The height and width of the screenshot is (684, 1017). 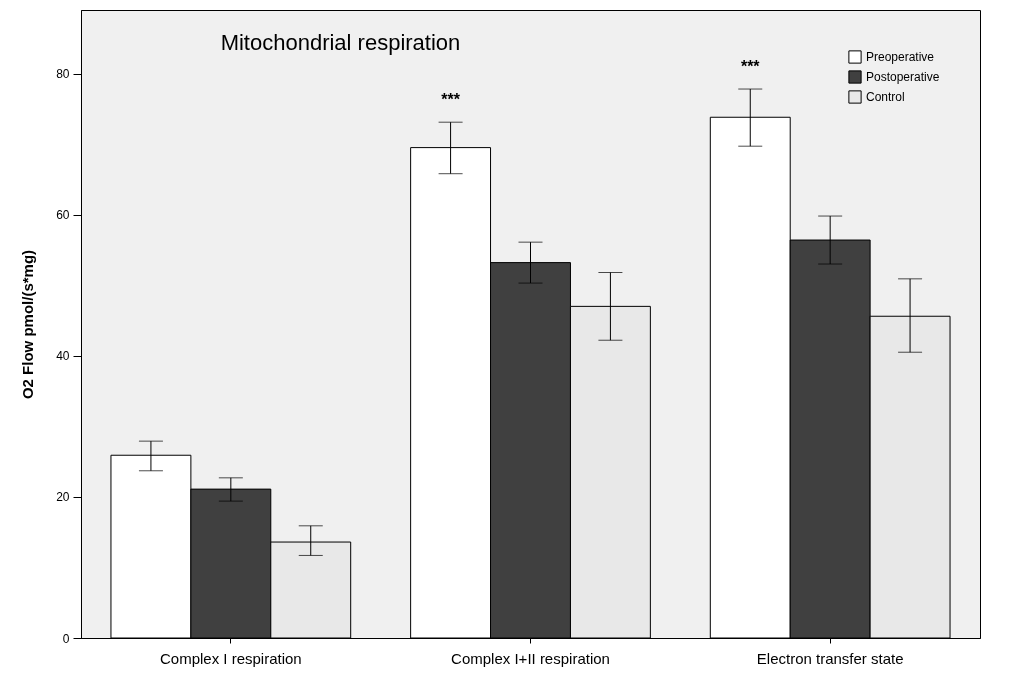 I want to click on x-tick-label: Complex I respiration, so click(x=230, y=658).